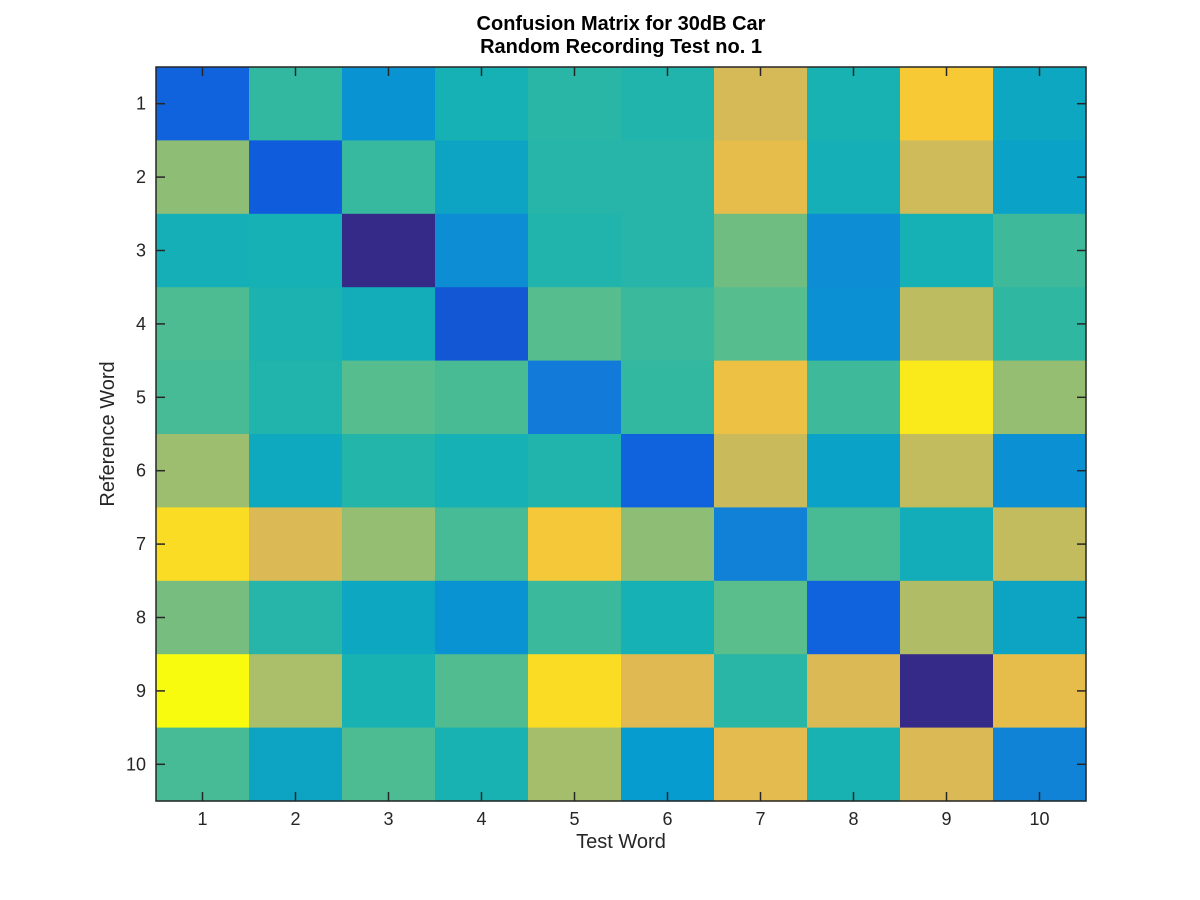 This screenshot has width=1200, height=900. Describe the element at coordinates (1040, 397) in the screenshot. I see `heatmap-cell-r5-c10` at that location.